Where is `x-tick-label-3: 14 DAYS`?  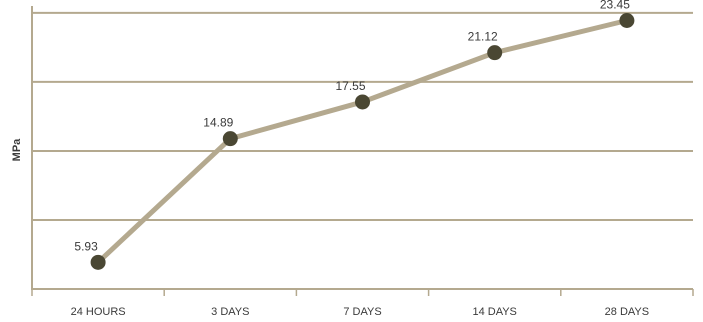 x-tick-label-3: 14 DAYS is located at coordinates (494, 312).